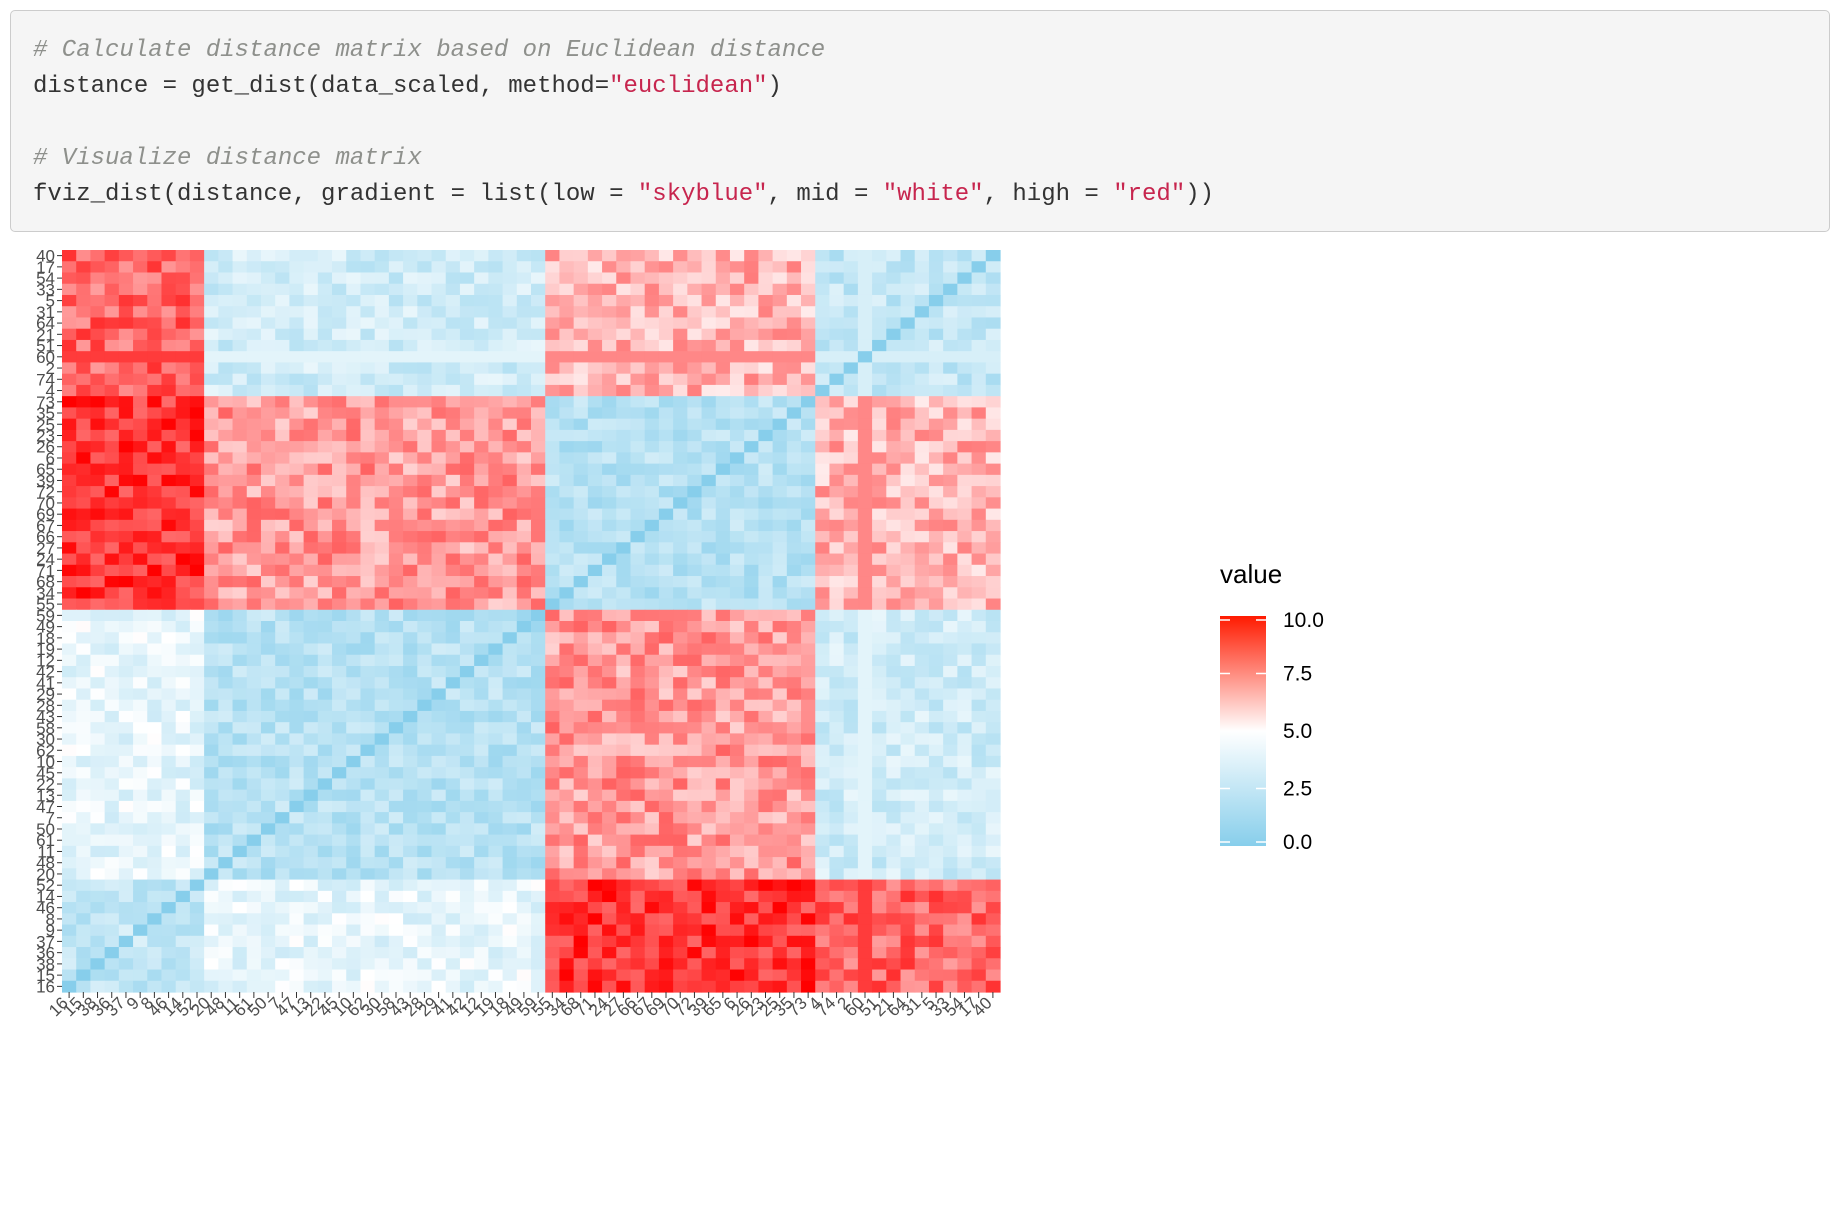 This screenshot has width=1842, height=1210. Describe the element at coordinates (45, 874) in the screenshot. I see `y-tick-label: 20` at that location.